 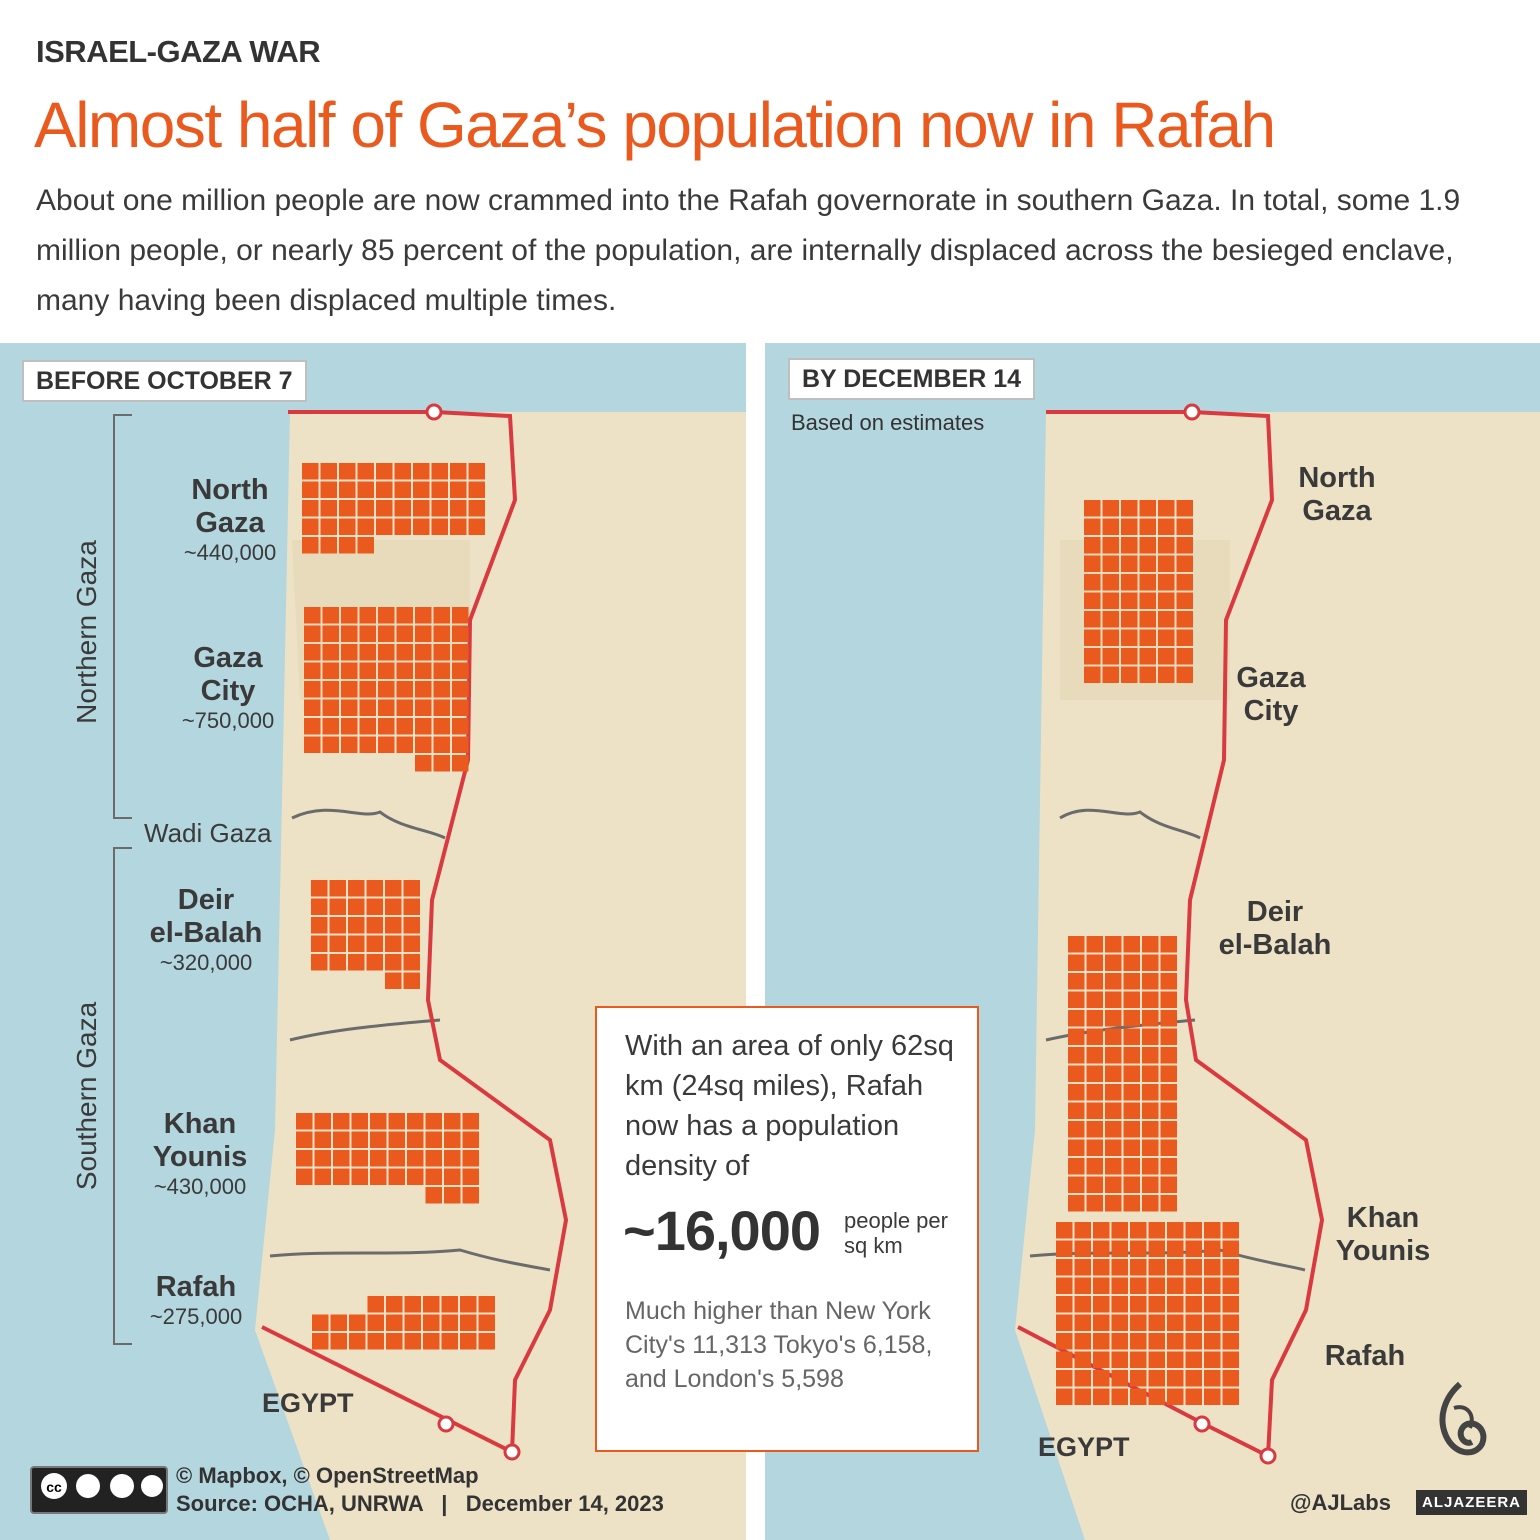 What do you see at coordinates (208, 833) in the screenshot?
I see `label-wadi-gaza: Wadi Gaza` at bounding box center [208, 833].